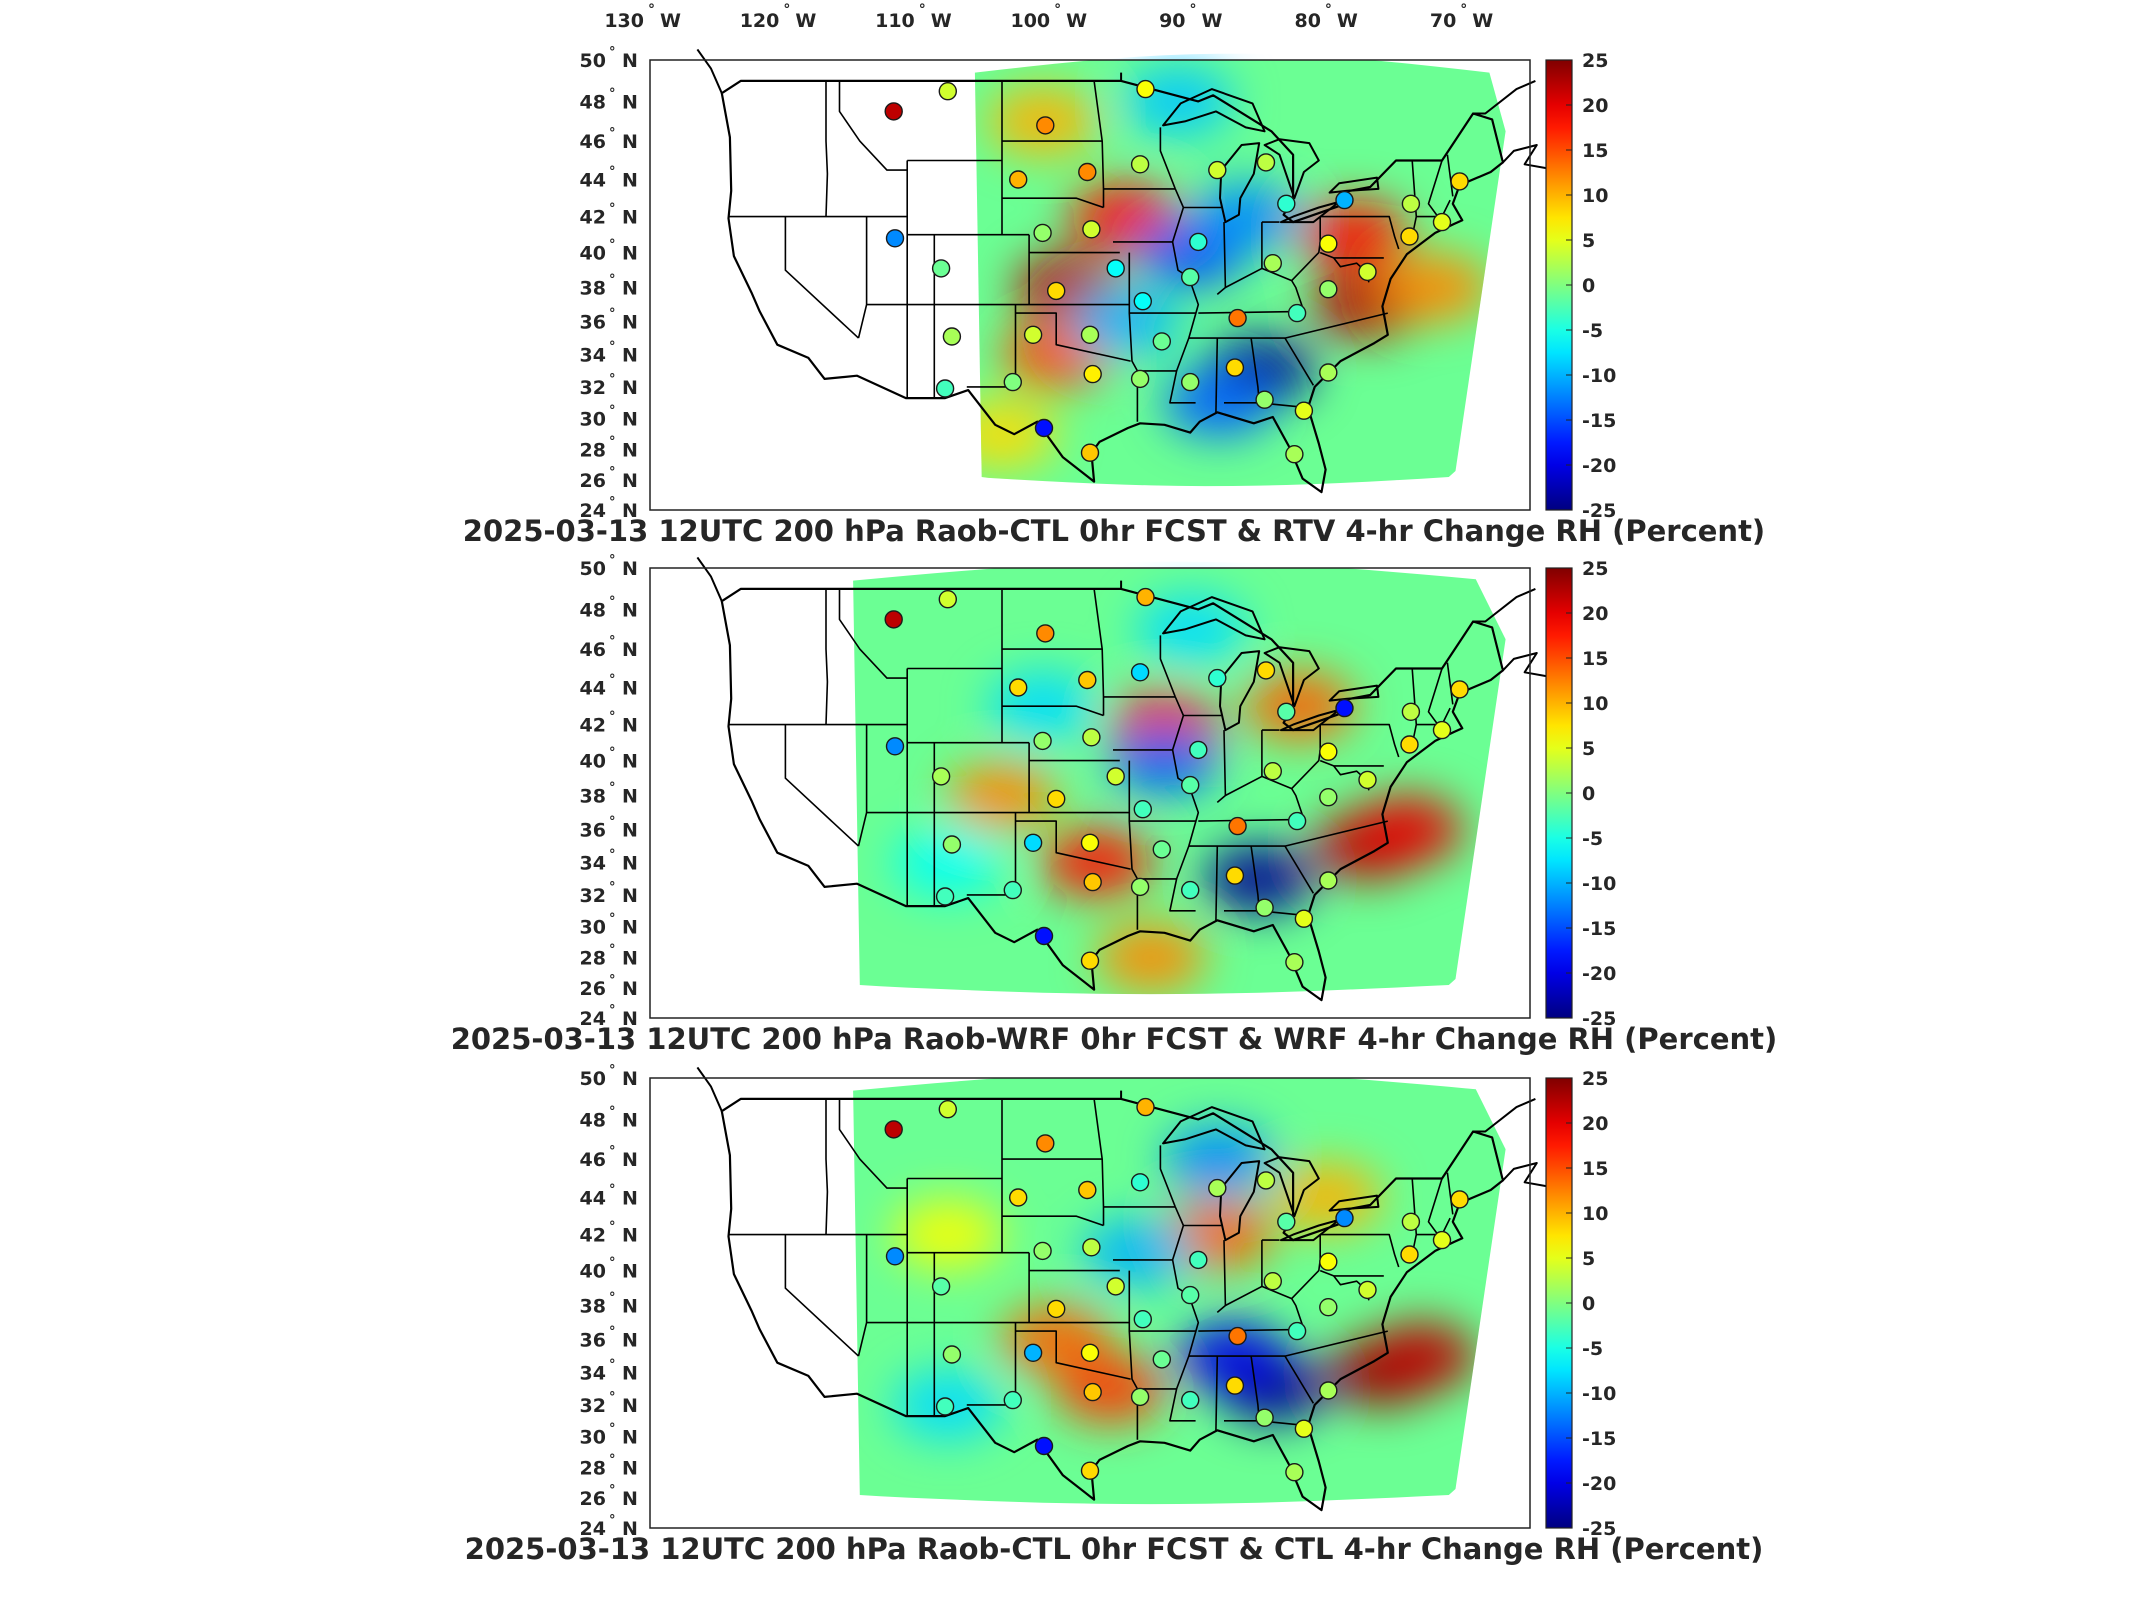 The image size is (2133, 1600). Describe the element at coordinates (1595, 1214) in the screenshot. I see `colorbar-tick-label: 10` at that location.